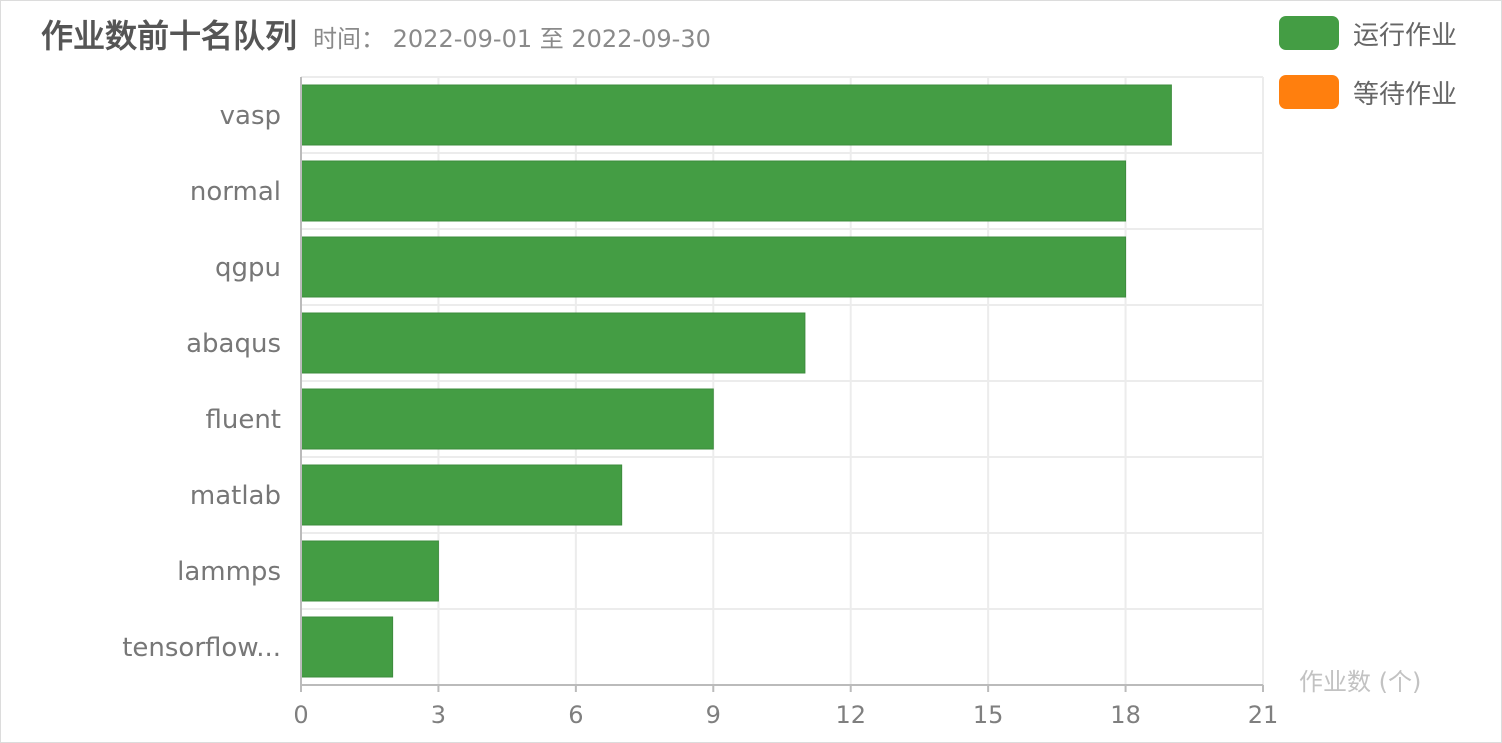 The height and width of the screenshot is (743, 1502). I want to click on chart-header: 作业数前十名队列 时间： 2022-09-01 至 2022-09-30, so click(376, 34).